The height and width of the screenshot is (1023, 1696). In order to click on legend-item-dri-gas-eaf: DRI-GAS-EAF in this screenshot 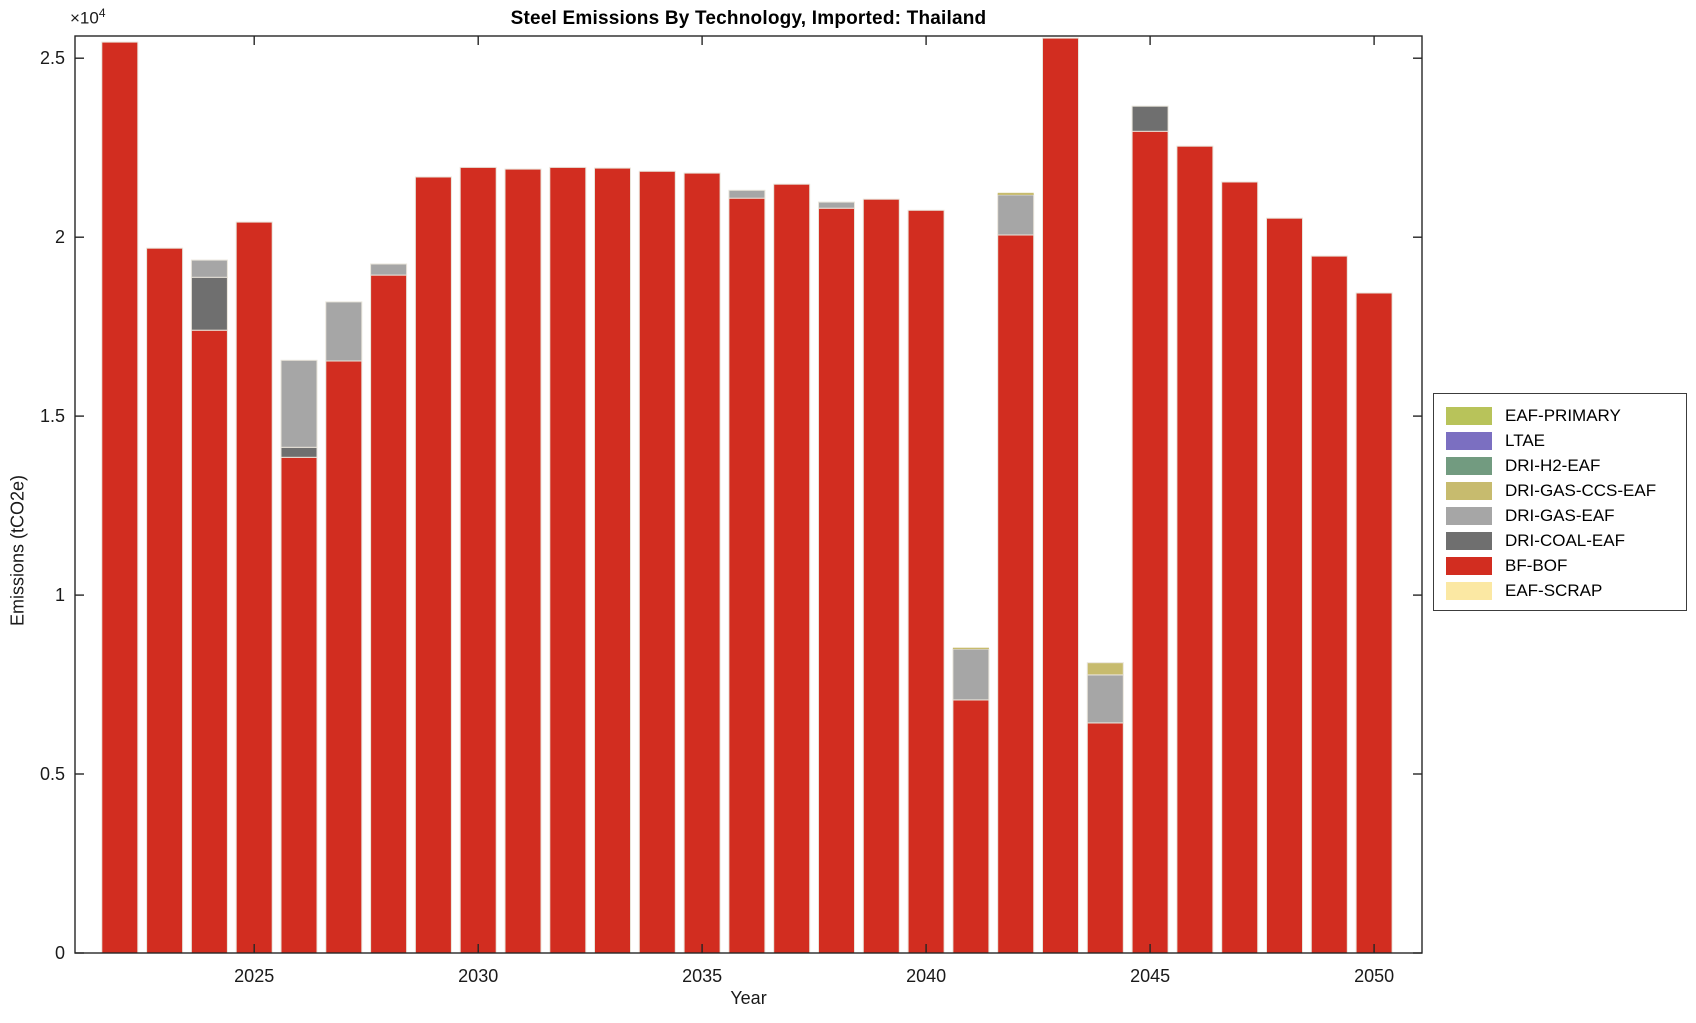, I will do `click(1566, 515)`.